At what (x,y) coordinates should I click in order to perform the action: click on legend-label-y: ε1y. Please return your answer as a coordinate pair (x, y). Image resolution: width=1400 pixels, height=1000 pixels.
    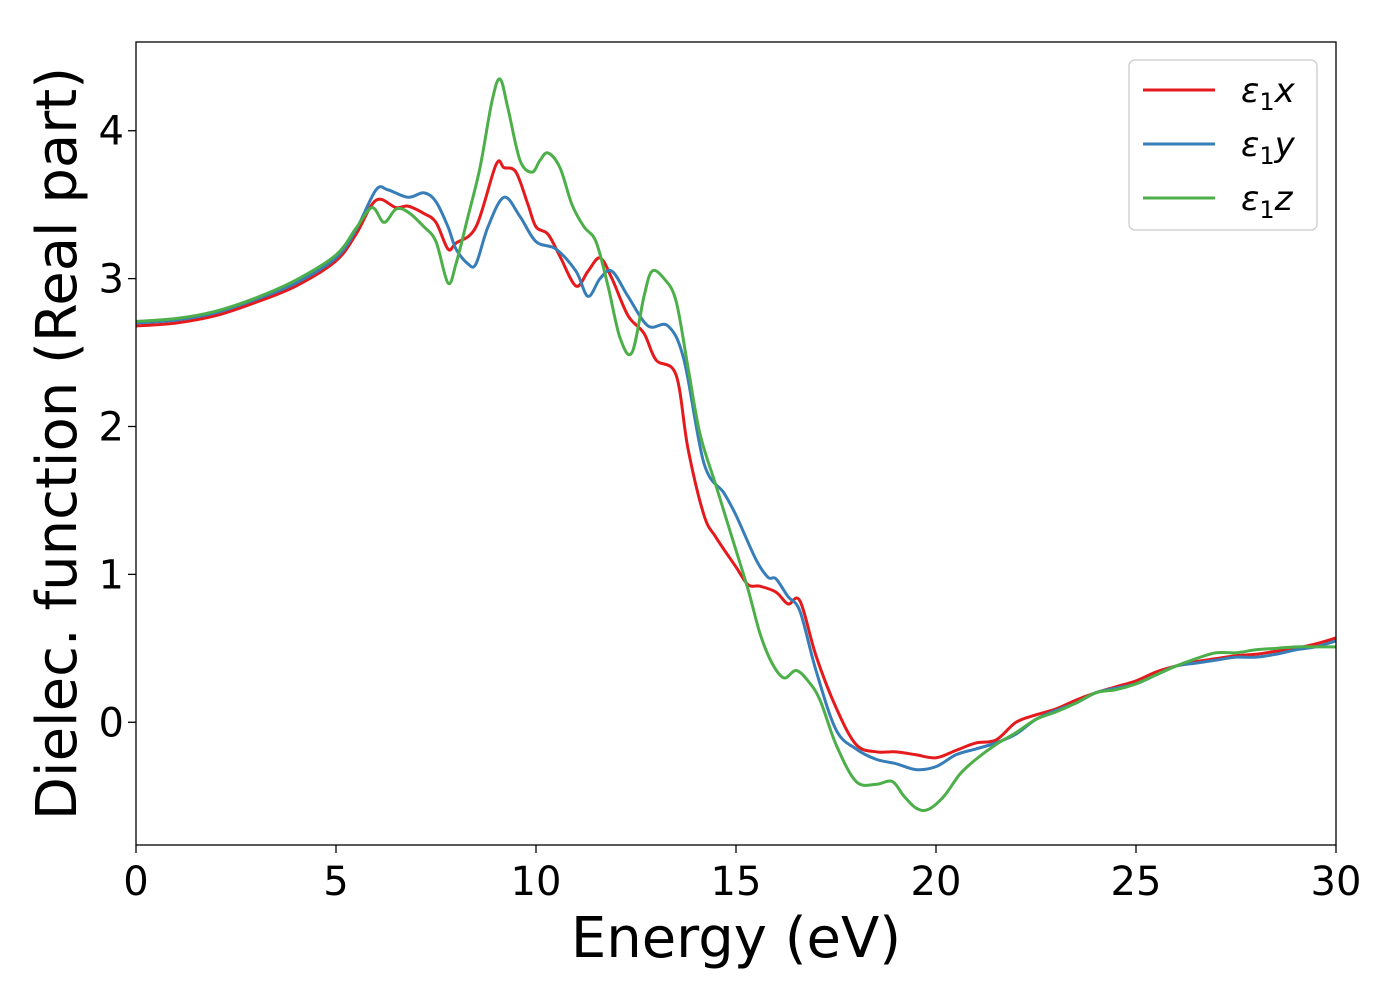
    Looking at the image, I should click on (1268, 147).